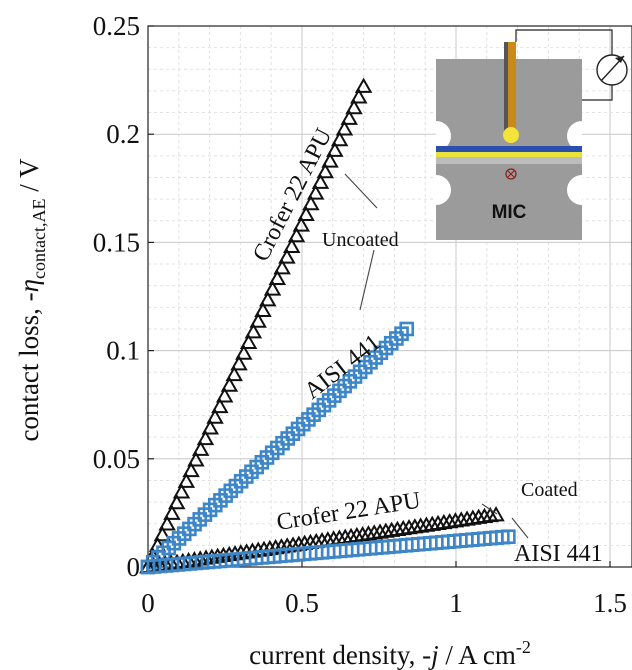 This screenshot has height=670, width=632. I want to click on inset-layer-yellow, so click(509, 154).